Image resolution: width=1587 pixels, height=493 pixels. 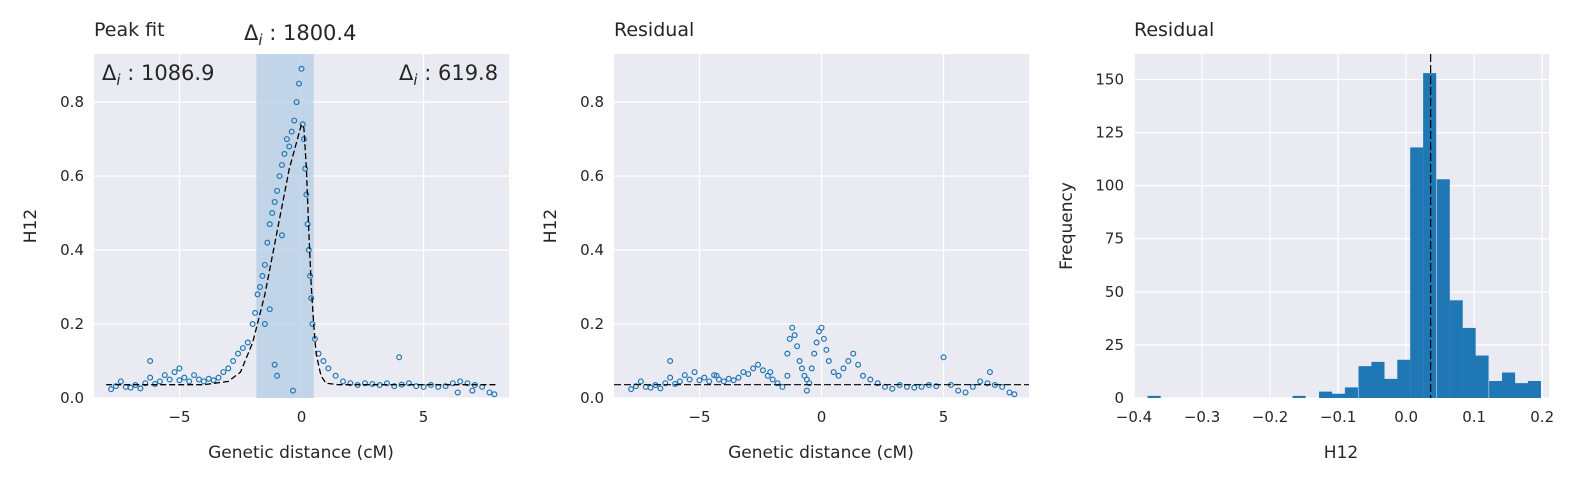 What do you see at coordinates (1114, 345) in the screenshot?
I see `y-tick-label: 25` at bounding box center [1114, 345].